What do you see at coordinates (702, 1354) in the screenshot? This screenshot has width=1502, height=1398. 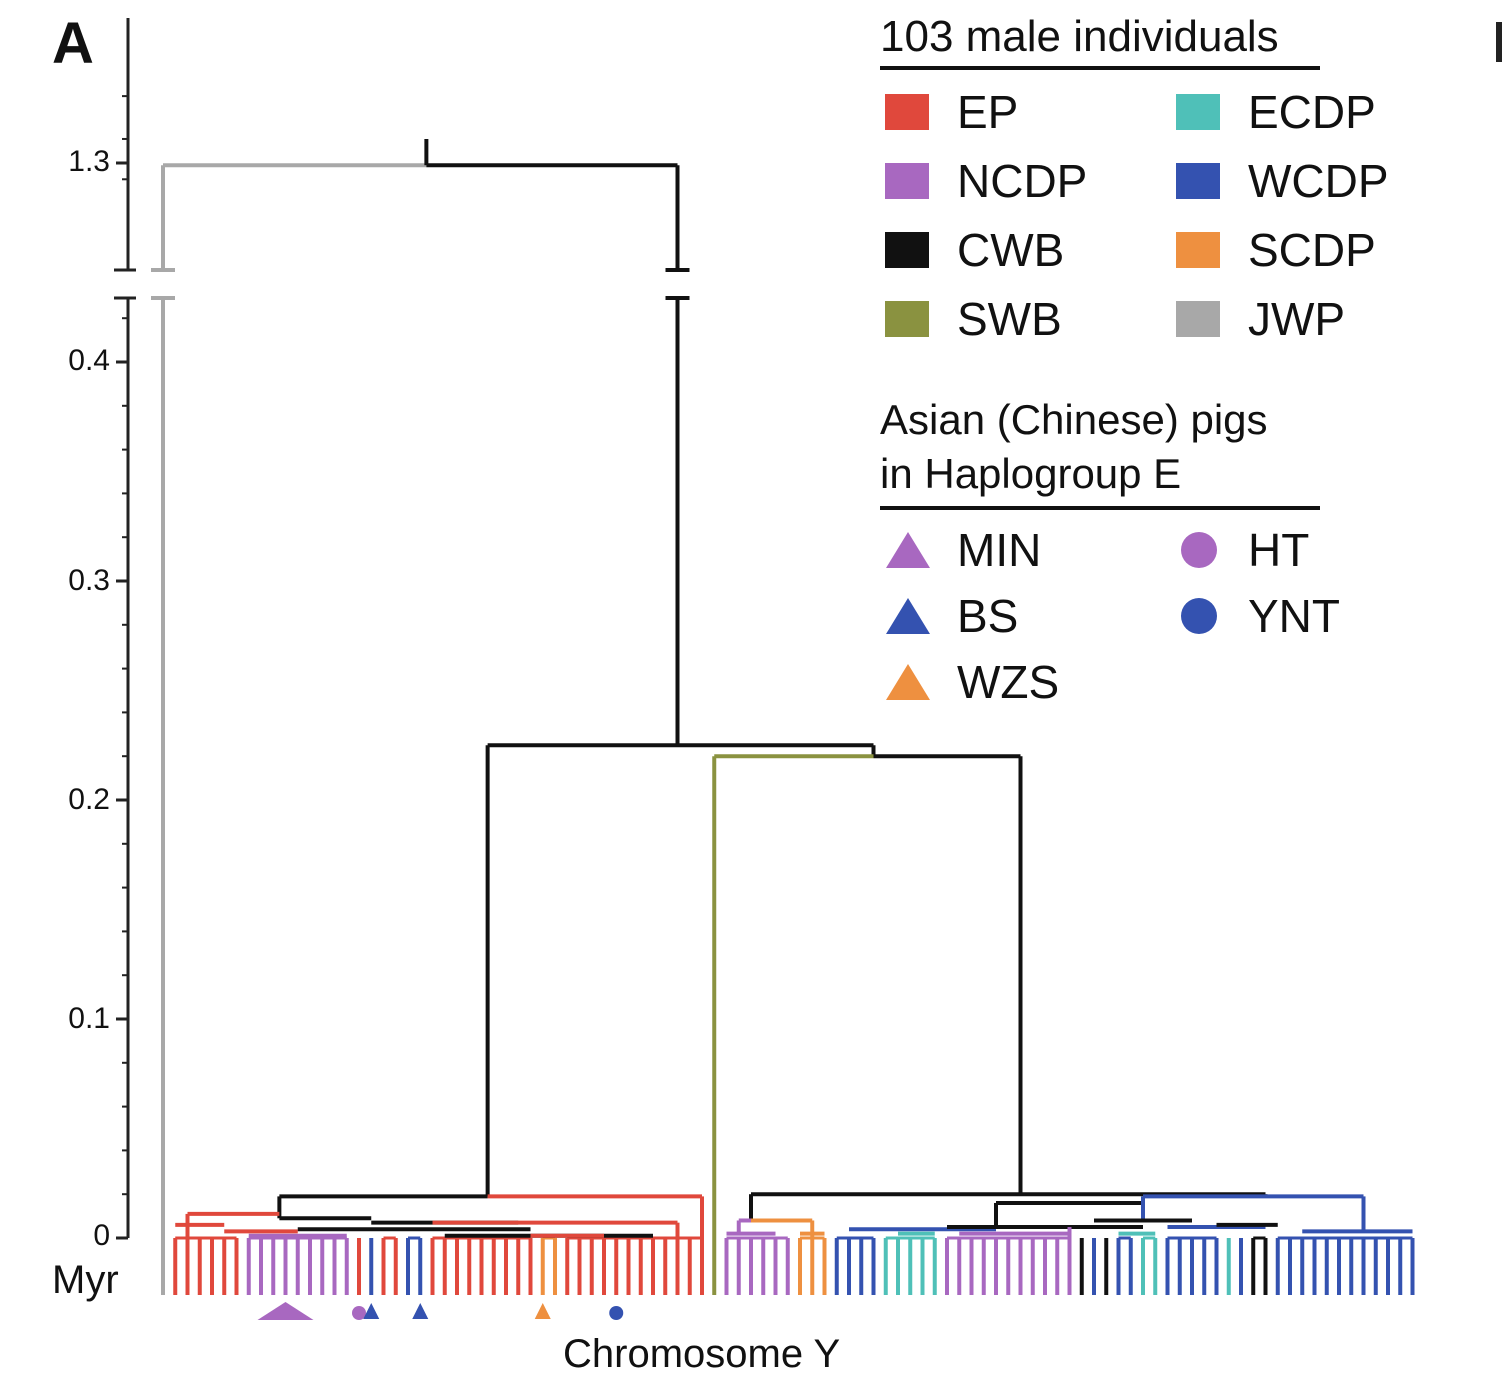 I see `x-axis-label: Chromosome Y` at bounding box center [702, 1354].